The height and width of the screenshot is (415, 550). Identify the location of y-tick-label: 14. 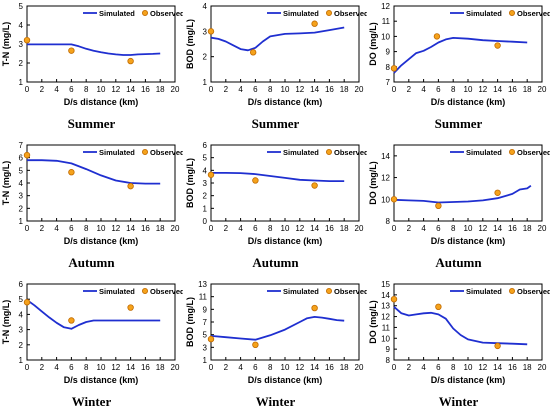
(385, 156).